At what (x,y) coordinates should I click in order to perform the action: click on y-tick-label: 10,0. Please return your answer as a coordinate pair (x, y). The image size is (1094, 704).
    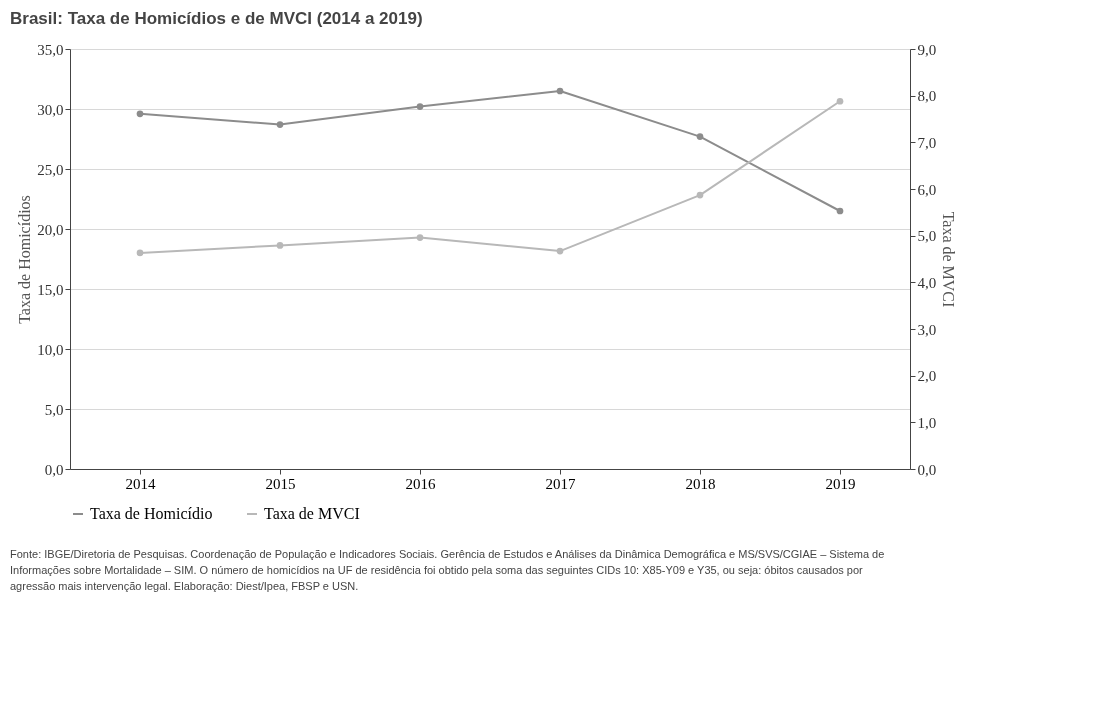
    Looking at the image, I should click on (50, 349).